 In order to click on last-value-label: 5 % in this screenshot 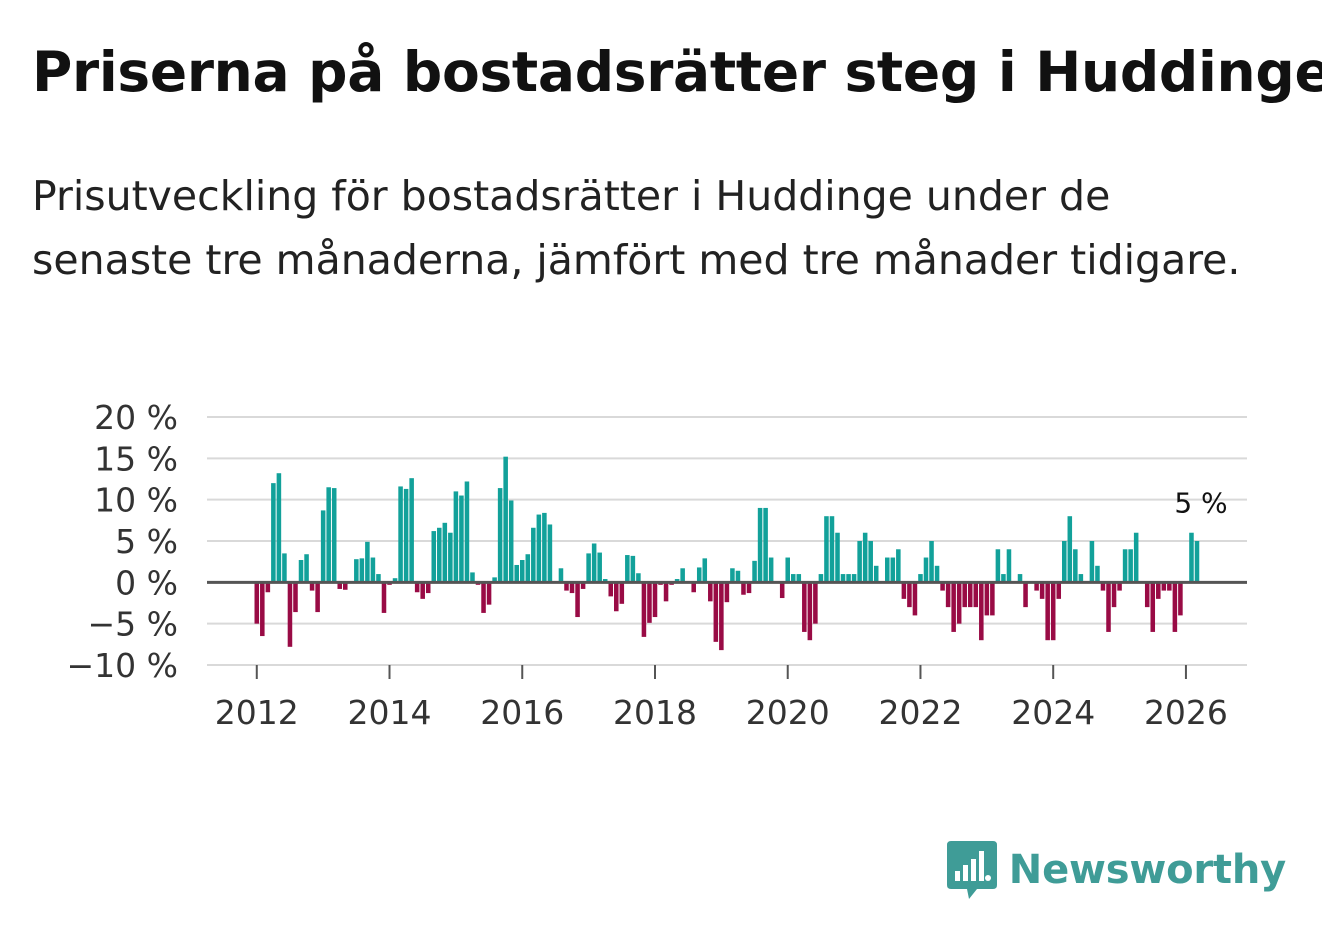, I will do `click(1200, 503)`.